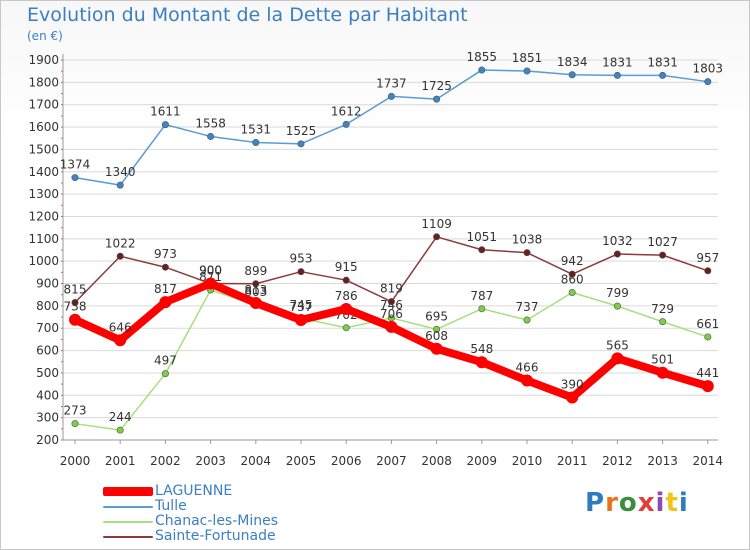  I want to click on data-label-sainte-fortunade: 1051, so click(482, 237).